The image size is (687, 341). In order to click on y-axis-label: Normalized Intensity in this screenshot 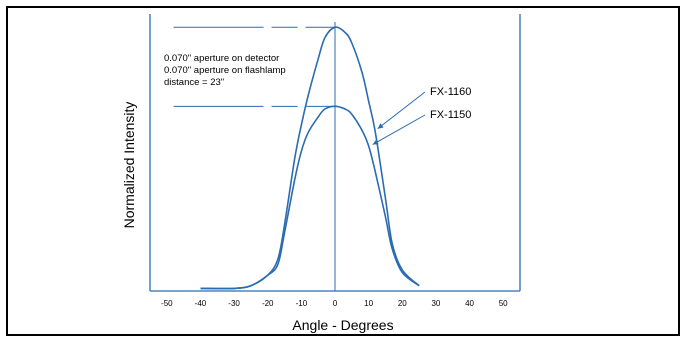, I will do `click(129, 165)`.